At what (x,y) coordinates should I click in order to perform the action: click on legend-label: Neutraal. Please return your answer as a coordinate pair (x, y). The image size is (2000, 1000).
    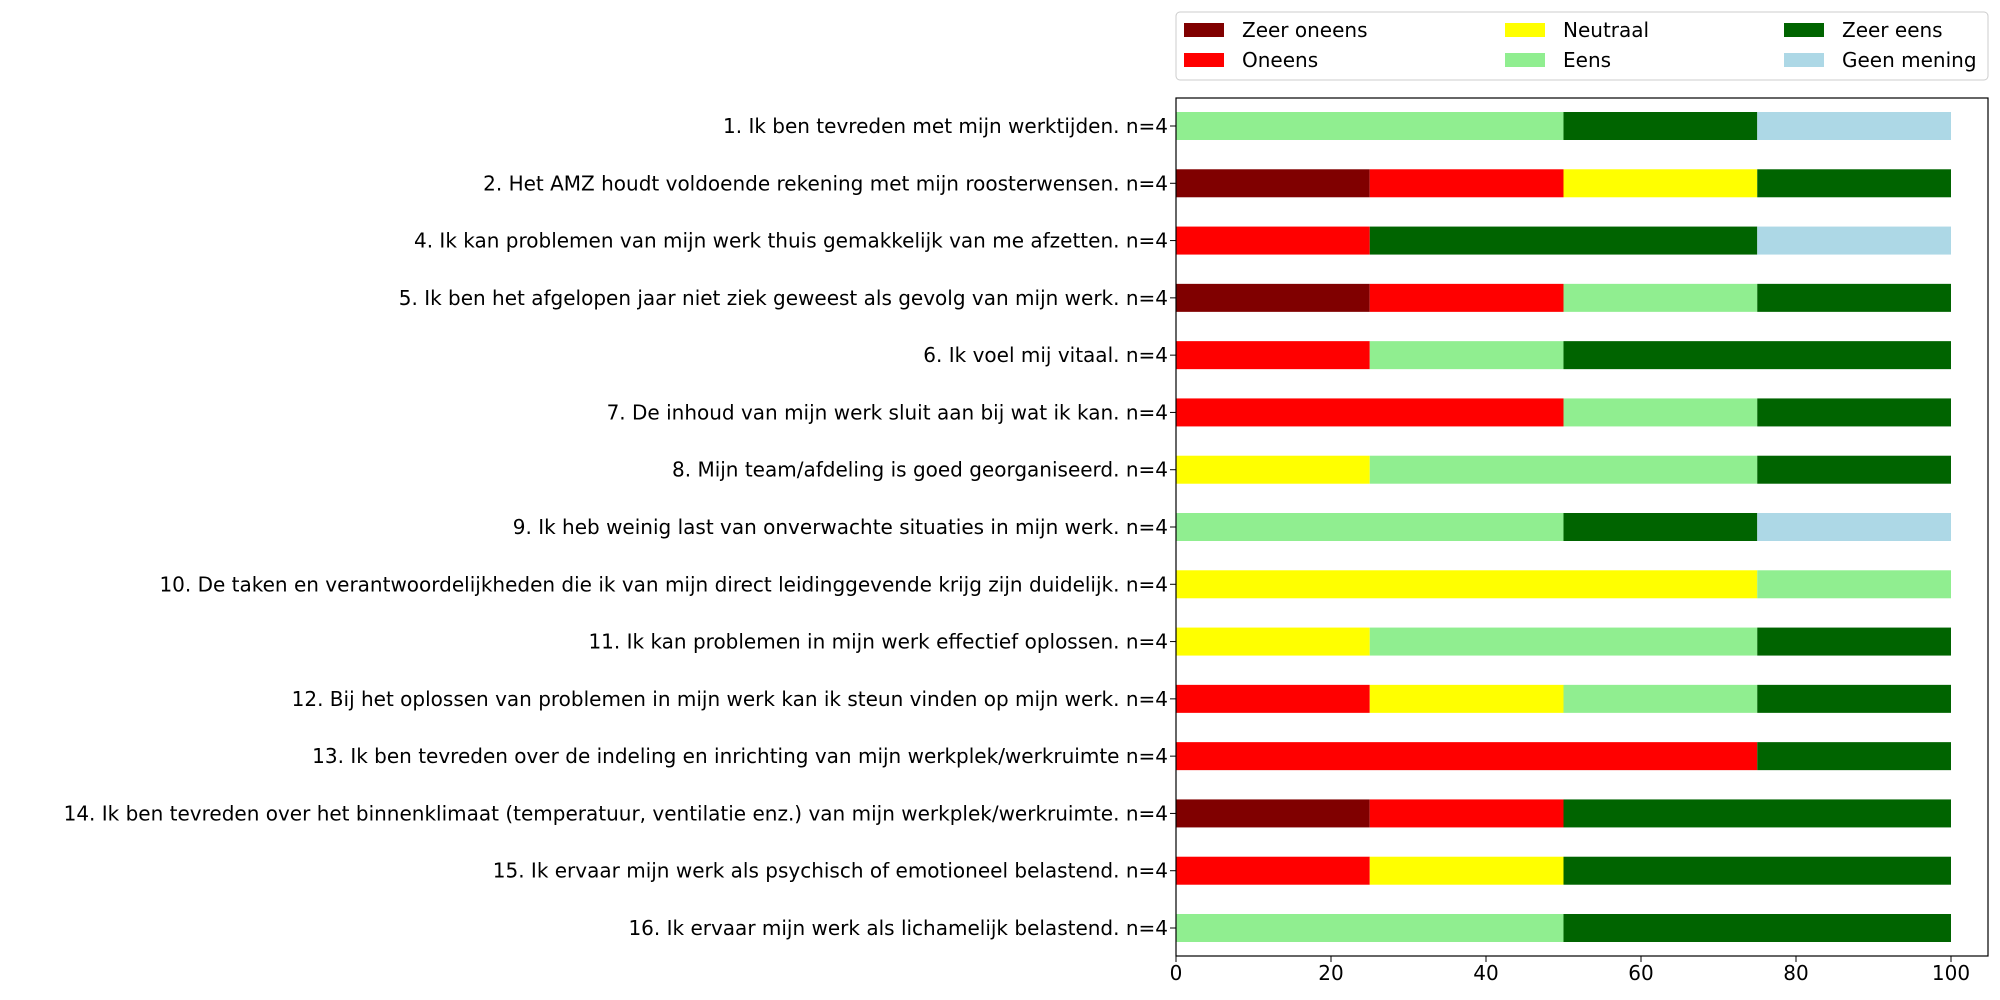
    Looking at the image, I should click on (1606, 30).